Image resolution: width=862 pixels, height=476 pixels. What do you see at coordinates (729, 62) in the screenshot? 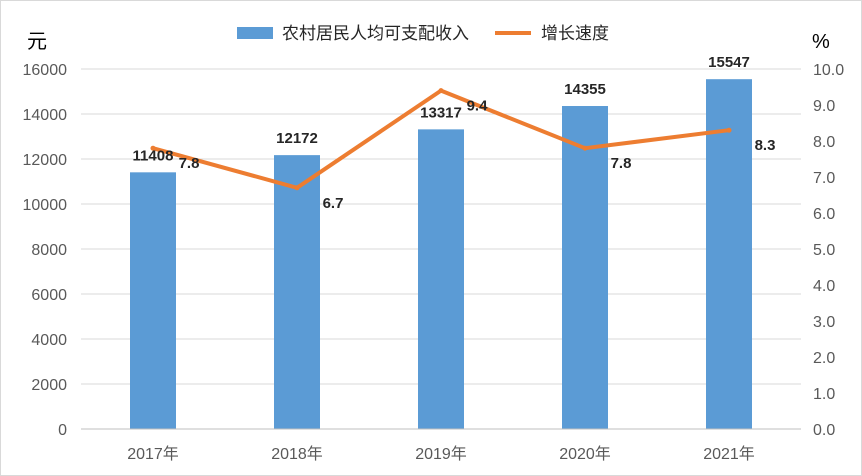
I see `bar-value-label: 15547` at bounding box center [729, 62].